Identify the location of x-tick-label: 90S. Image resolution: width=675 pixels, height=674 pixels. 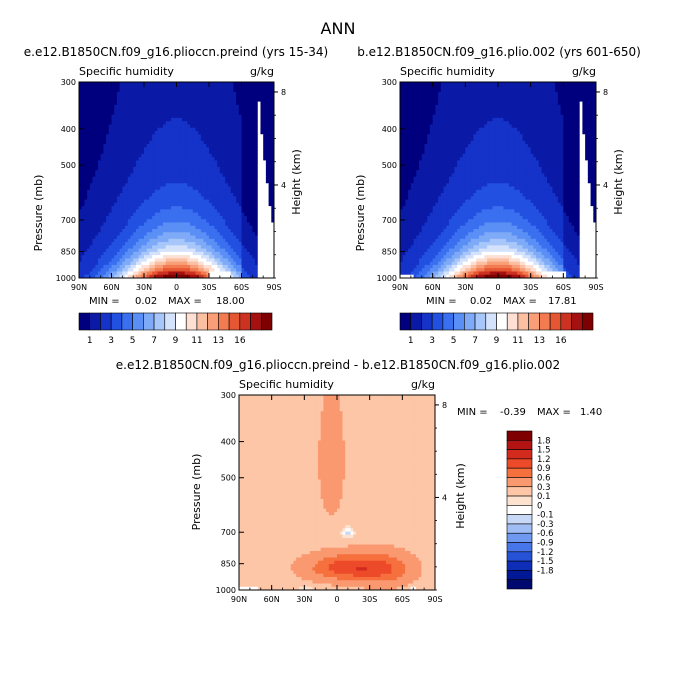
(273, 287).